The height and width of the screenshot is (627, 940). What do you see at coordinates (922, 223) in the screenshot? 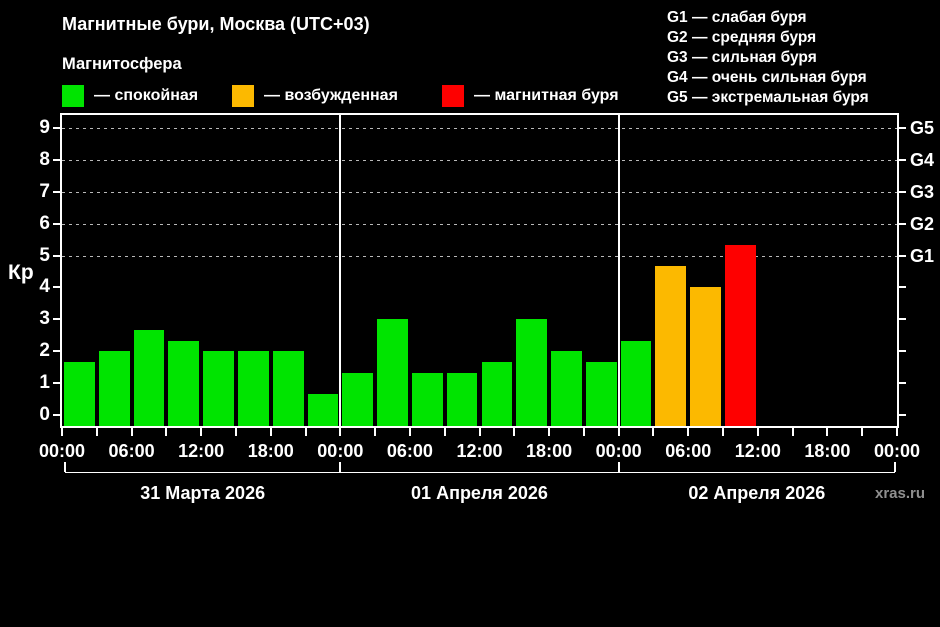
I see `g-level-label-g2: G2` at bounding box center [922, 223].